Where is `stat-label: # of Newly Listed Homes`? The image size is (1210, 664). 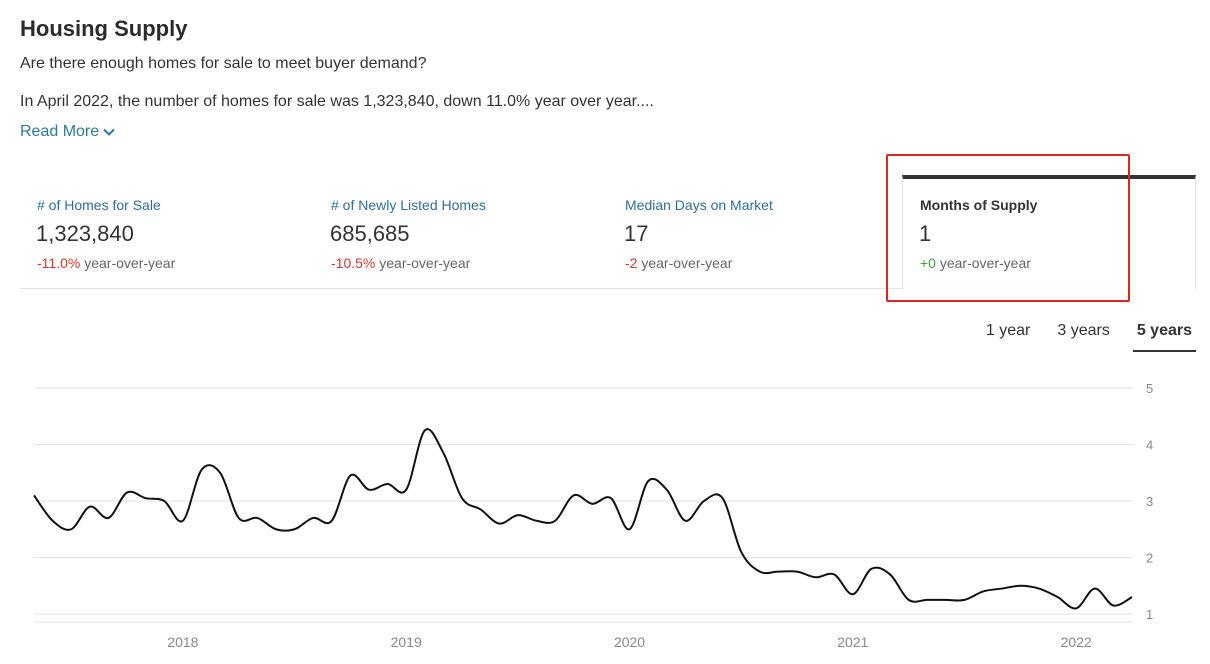
stat-label: # of Newly Listed Homes is located at coordinates (408, 205).